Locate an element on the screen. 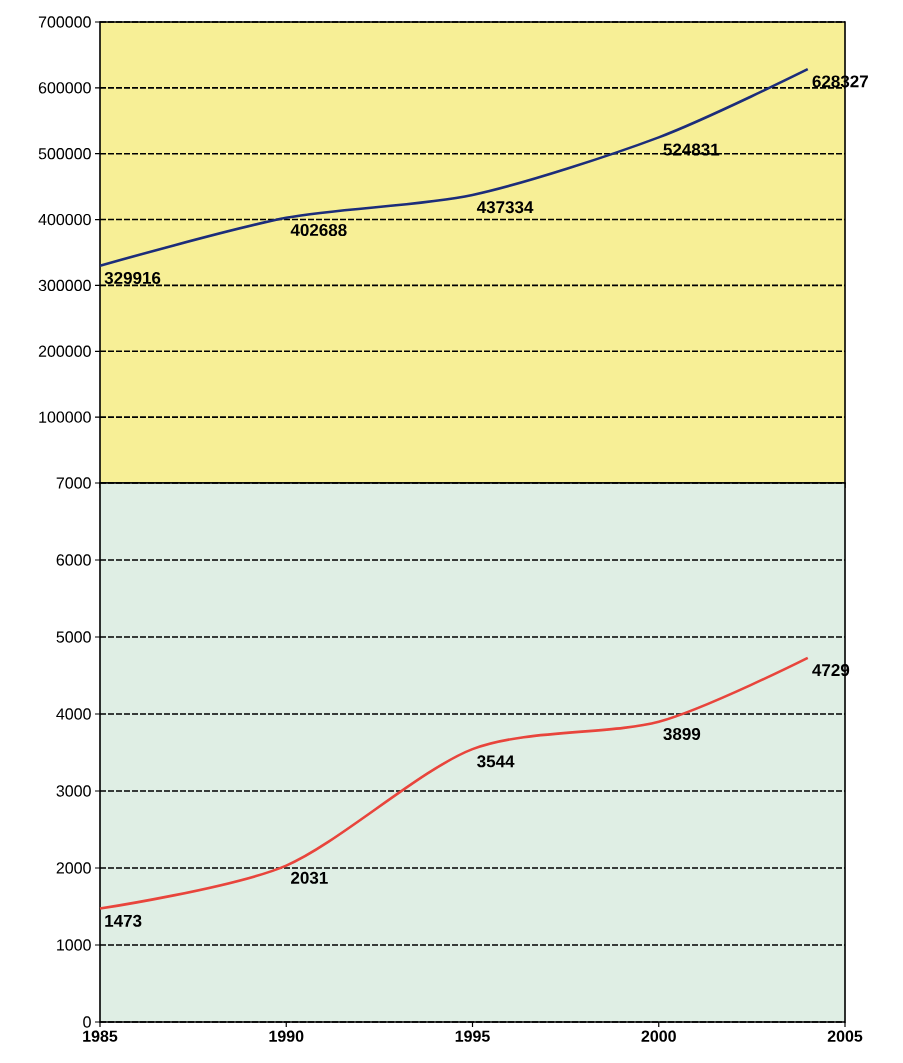 The height and width of the screenshot is (1063, 903). x-tick-label: 1985 is located at coordinates (100, 1036).